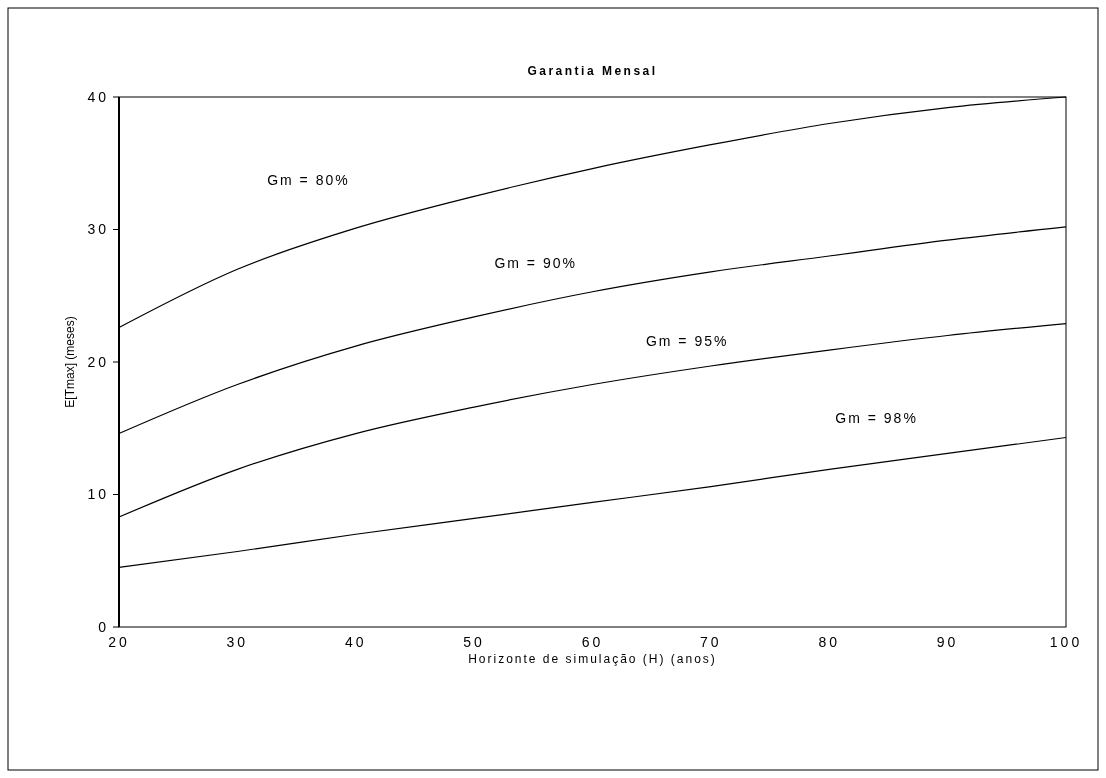  I want to click on y-axis-title: E[Tmax] (meses), so click(70, 362).